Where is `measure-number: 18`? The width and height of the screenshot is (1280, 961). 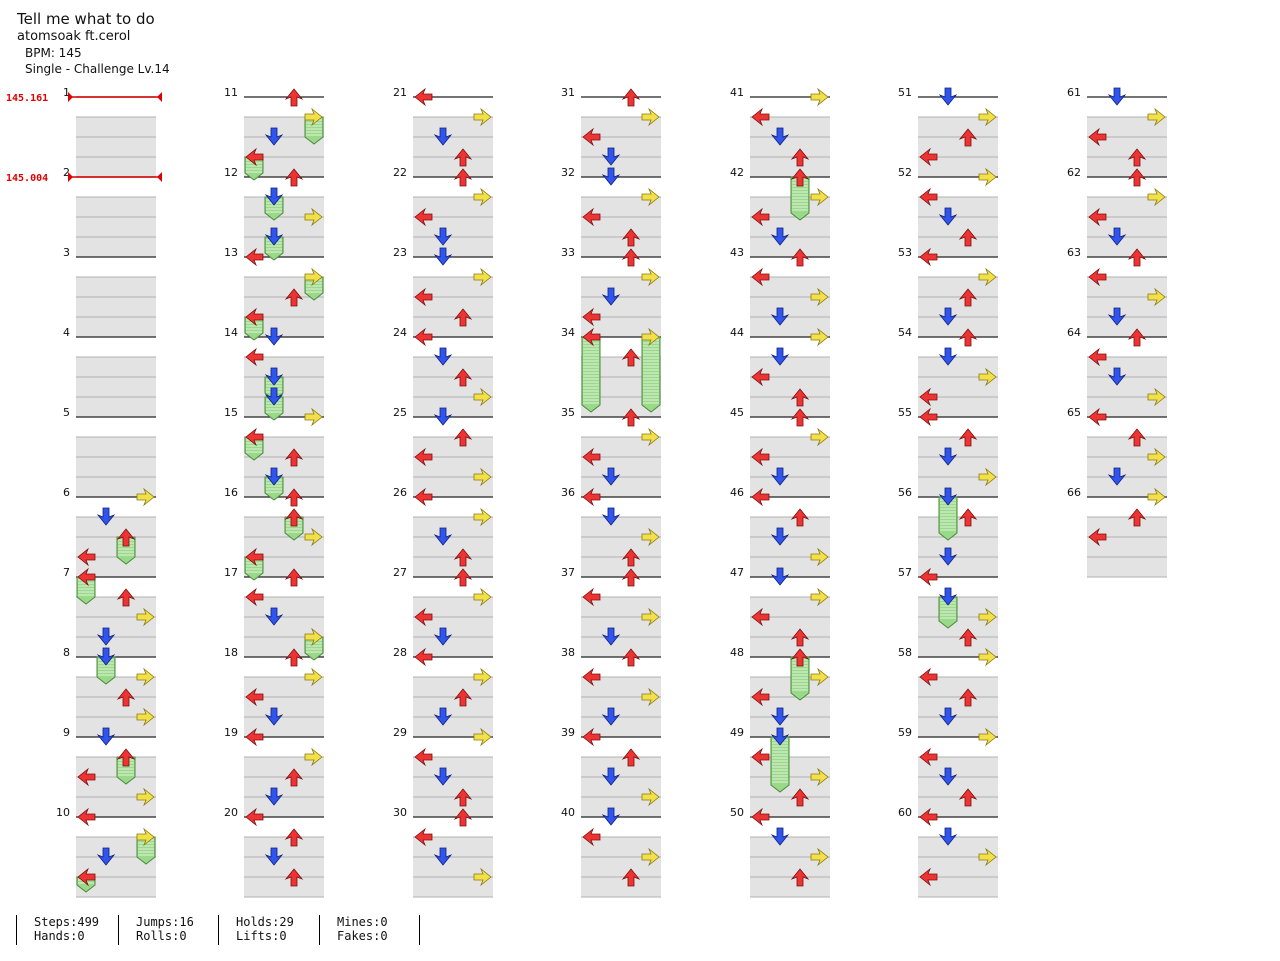 measure-number: 18 is located at coordinates (231, 652).